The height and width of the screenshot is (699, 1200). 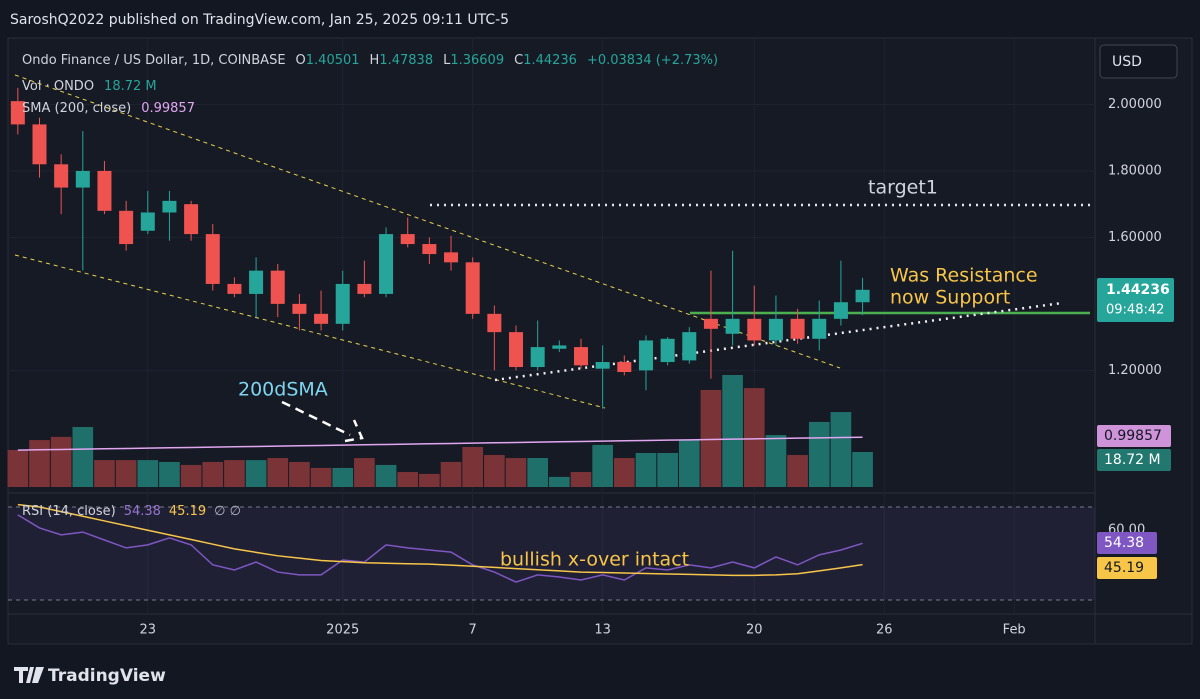 I want to click on rsi-ma-box, so click(x=1127, y=568).